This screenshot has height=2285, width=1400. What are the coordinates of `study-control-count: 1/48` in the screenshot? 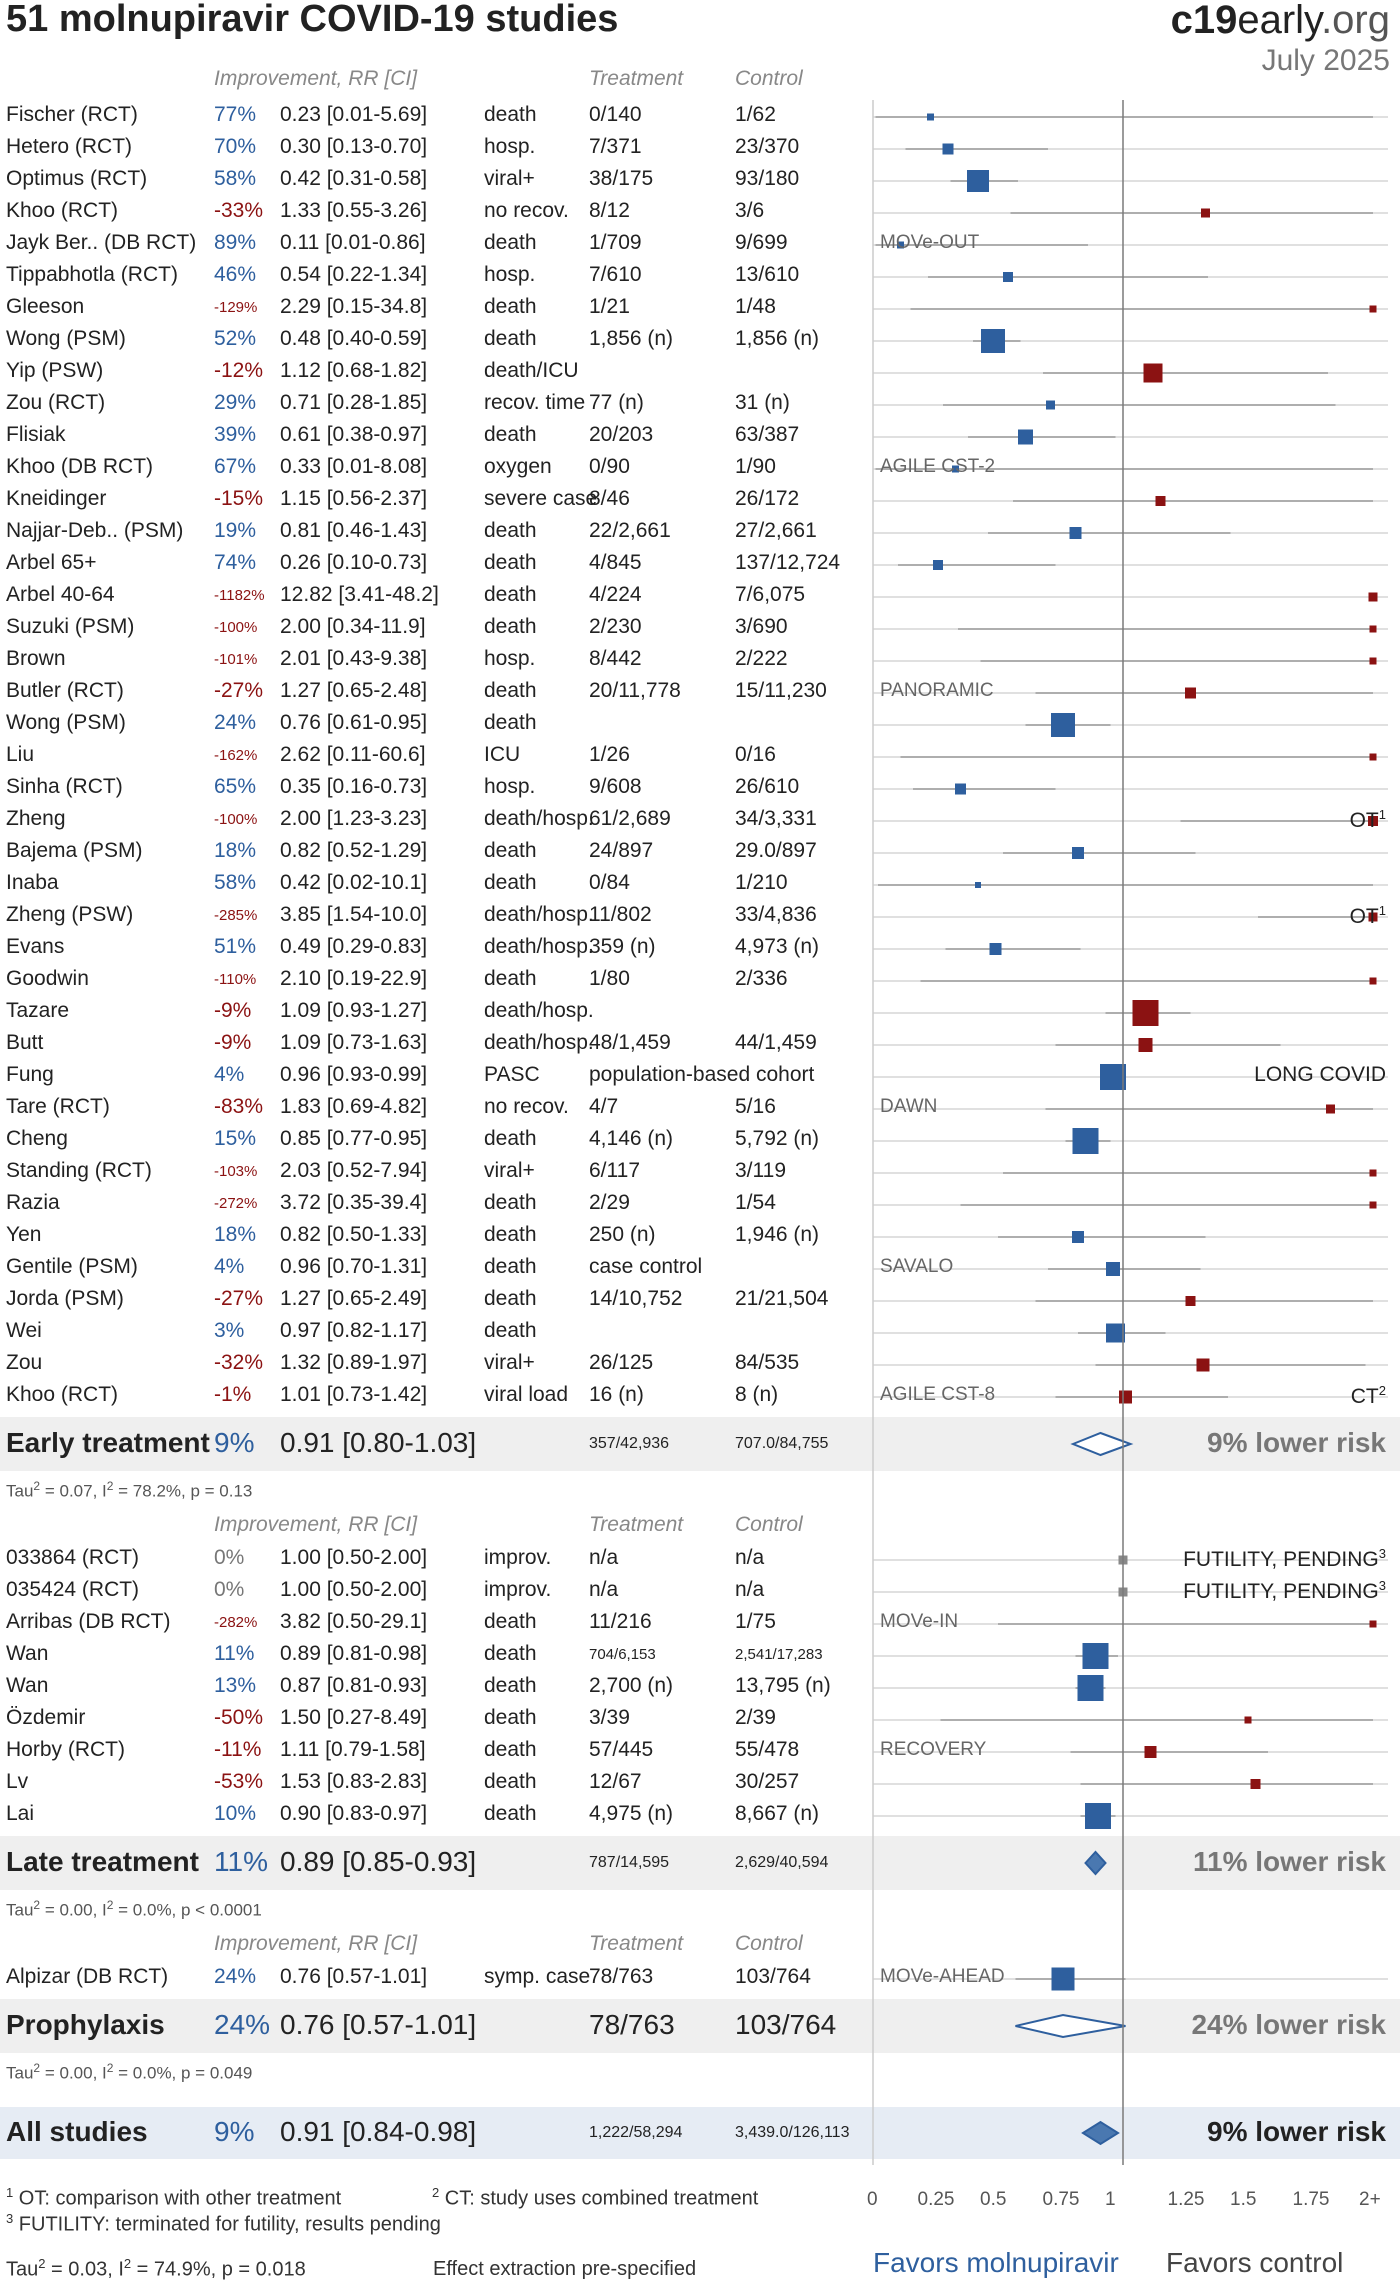 It's located at (755, 306).